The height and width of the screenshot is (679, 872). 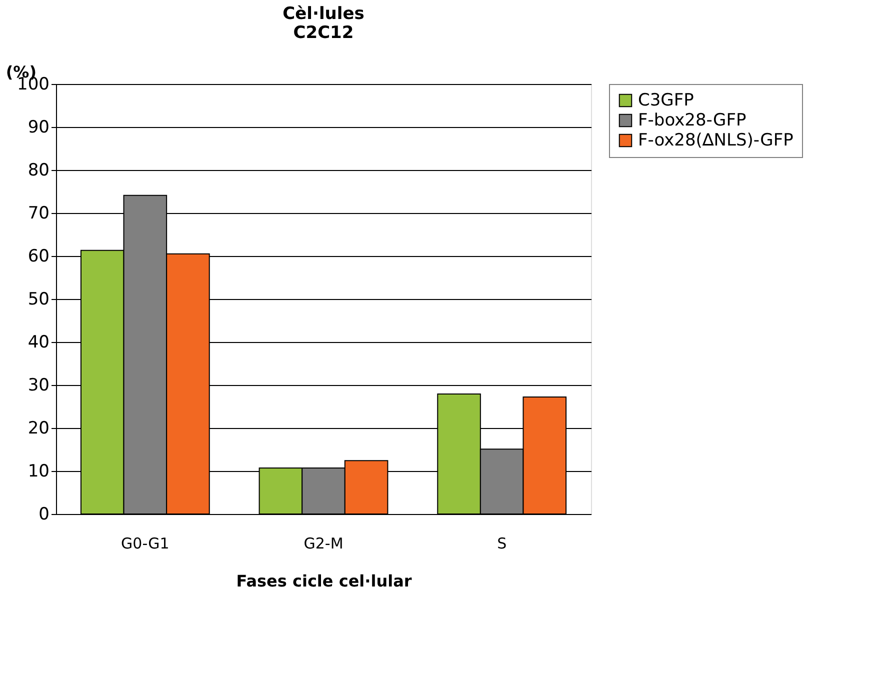 What do you see at coordinates (323, 14) in the screenshot?
I see `text: Cèl·lules` at bounding box center [323, 14].